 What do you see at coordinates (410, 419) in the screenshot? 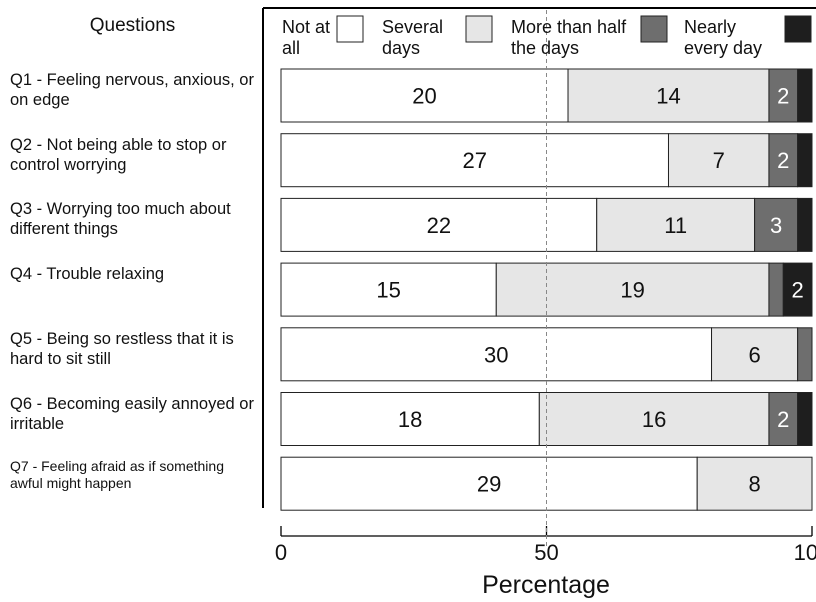
I see `bar-value-label: 18` at bounding box center [410, 419].